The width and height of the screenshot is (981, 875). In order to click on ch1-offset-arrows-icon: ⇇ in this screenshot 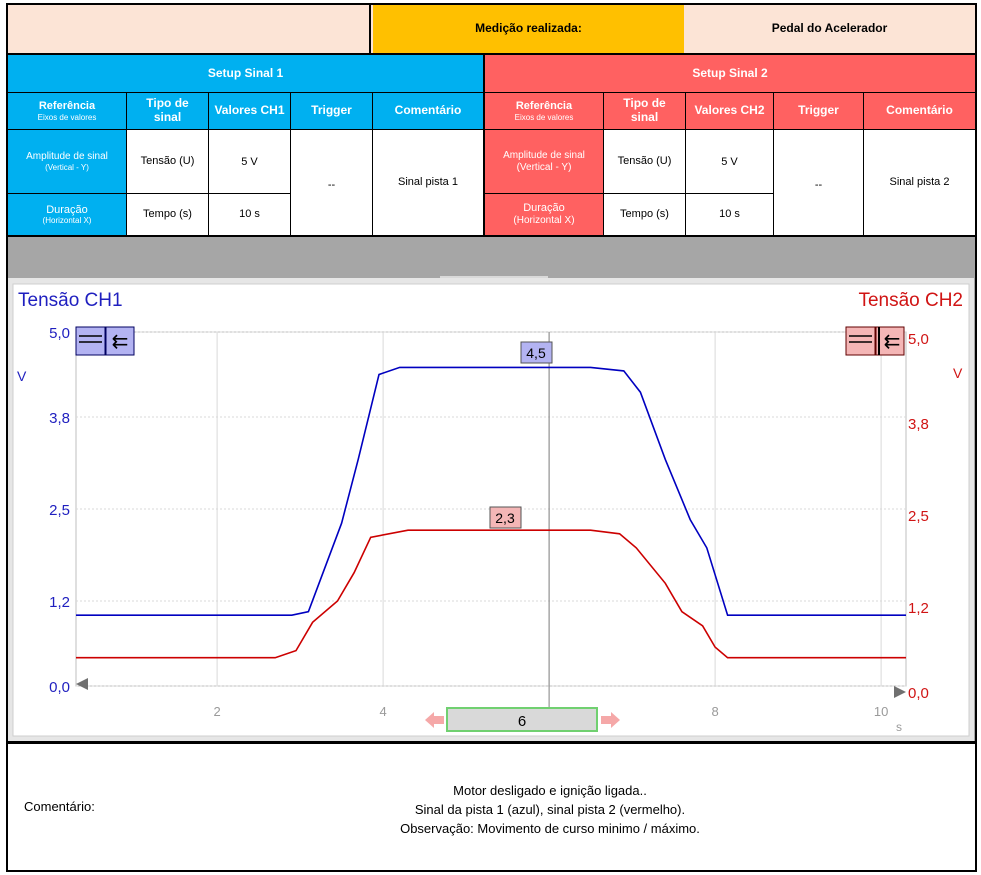, I will do `click(120, 342)`.